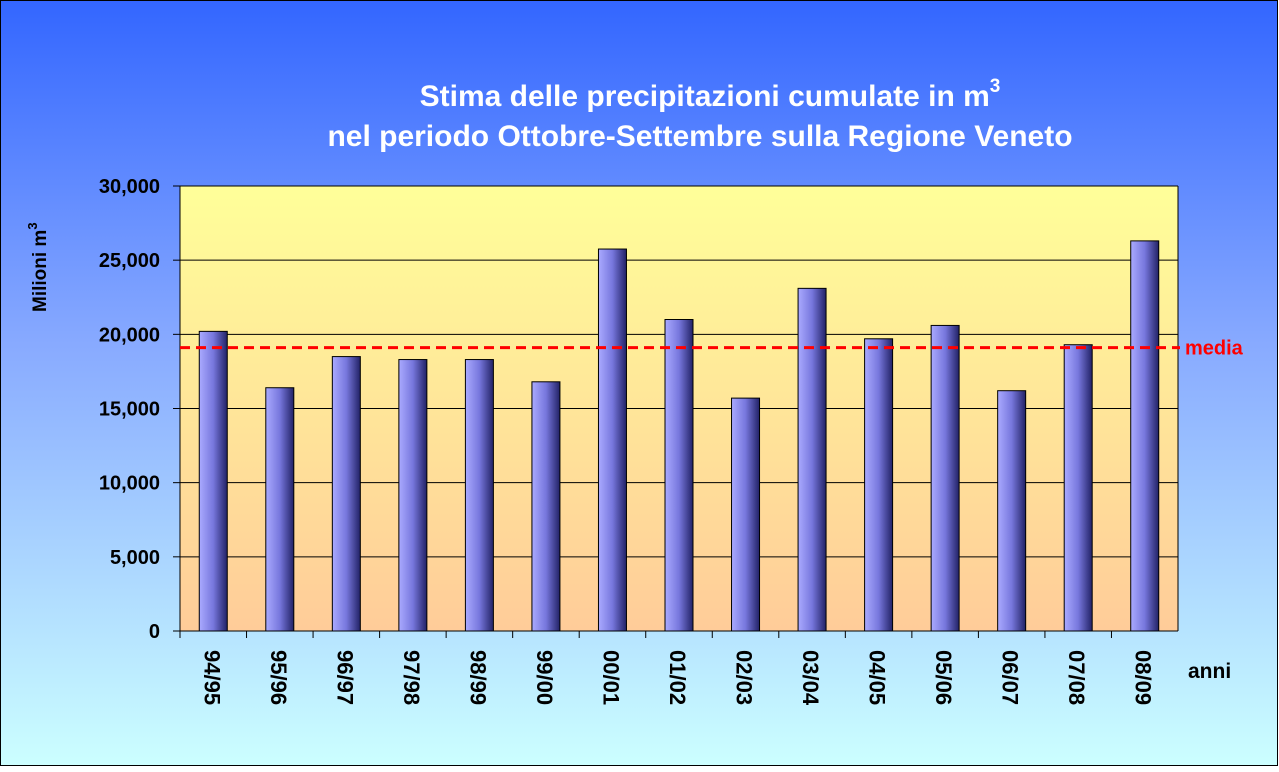 The height and width of the screenshot is (772, 1279). What do you see at coordinates (477, 677) in the screenshot?
I see `x-tick-label: 98/99` at bounding box center [477, 677].